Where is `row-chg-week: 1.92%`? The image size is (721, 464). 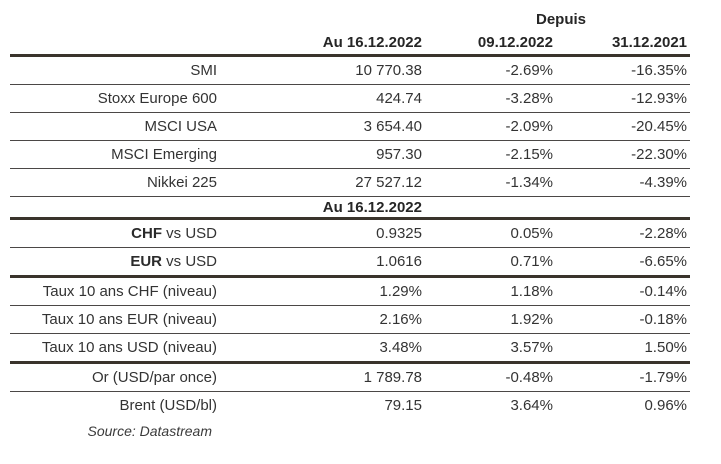 row-chg-week: 1.92% is located at coordinates (497, 319).